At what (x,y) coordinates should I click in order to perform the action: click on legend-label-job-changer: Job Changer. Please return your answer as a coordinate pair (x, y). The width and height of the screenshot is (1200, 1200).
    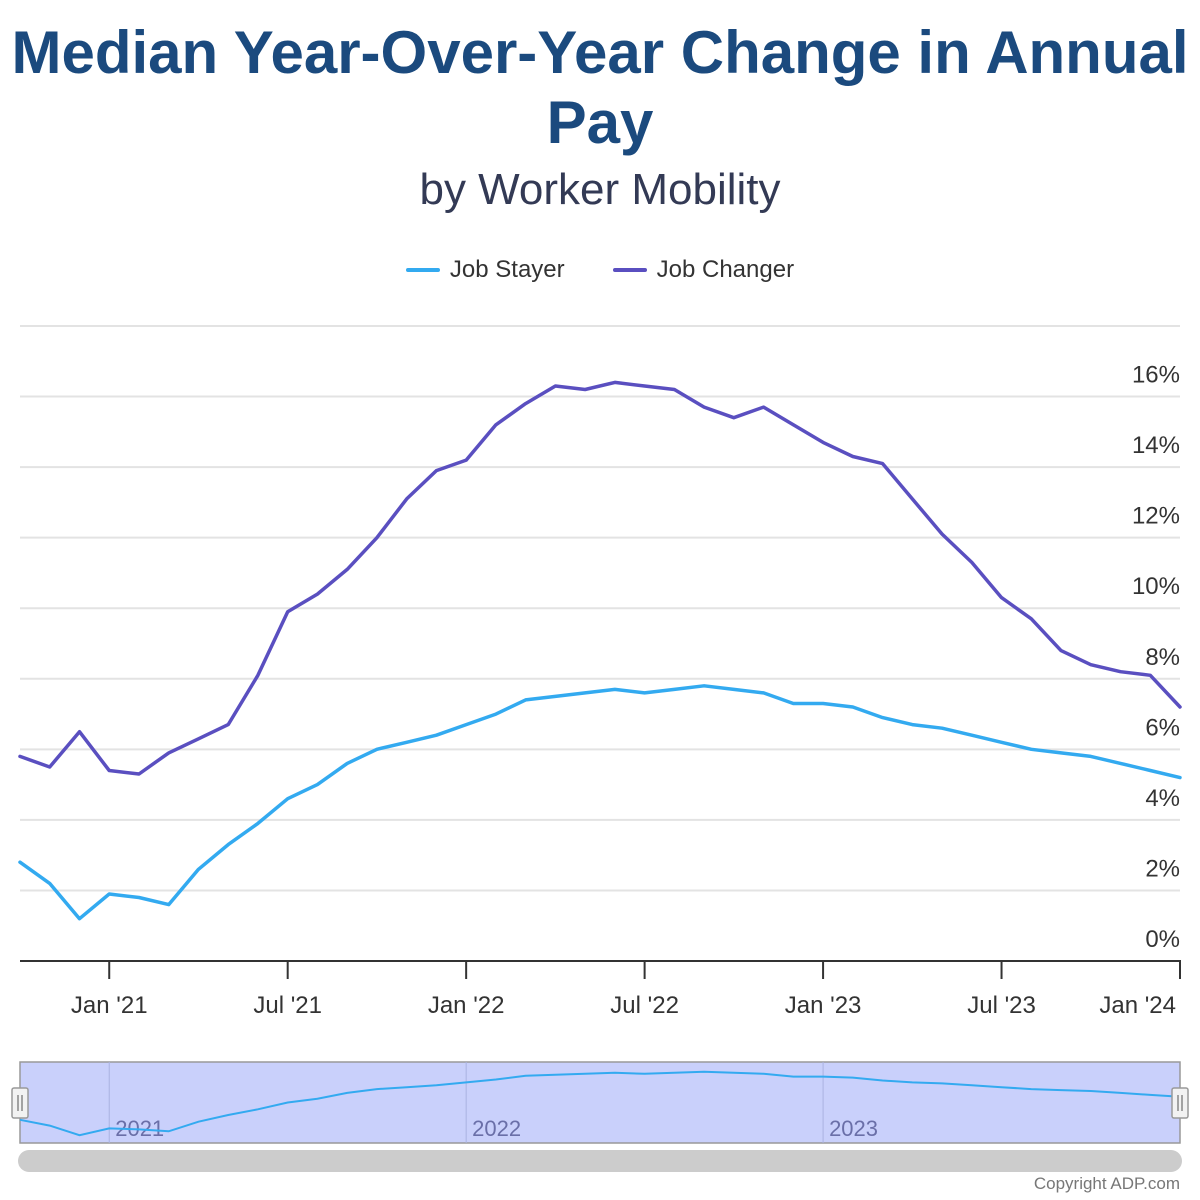
    Looking at the image, I should click on (725, 269).